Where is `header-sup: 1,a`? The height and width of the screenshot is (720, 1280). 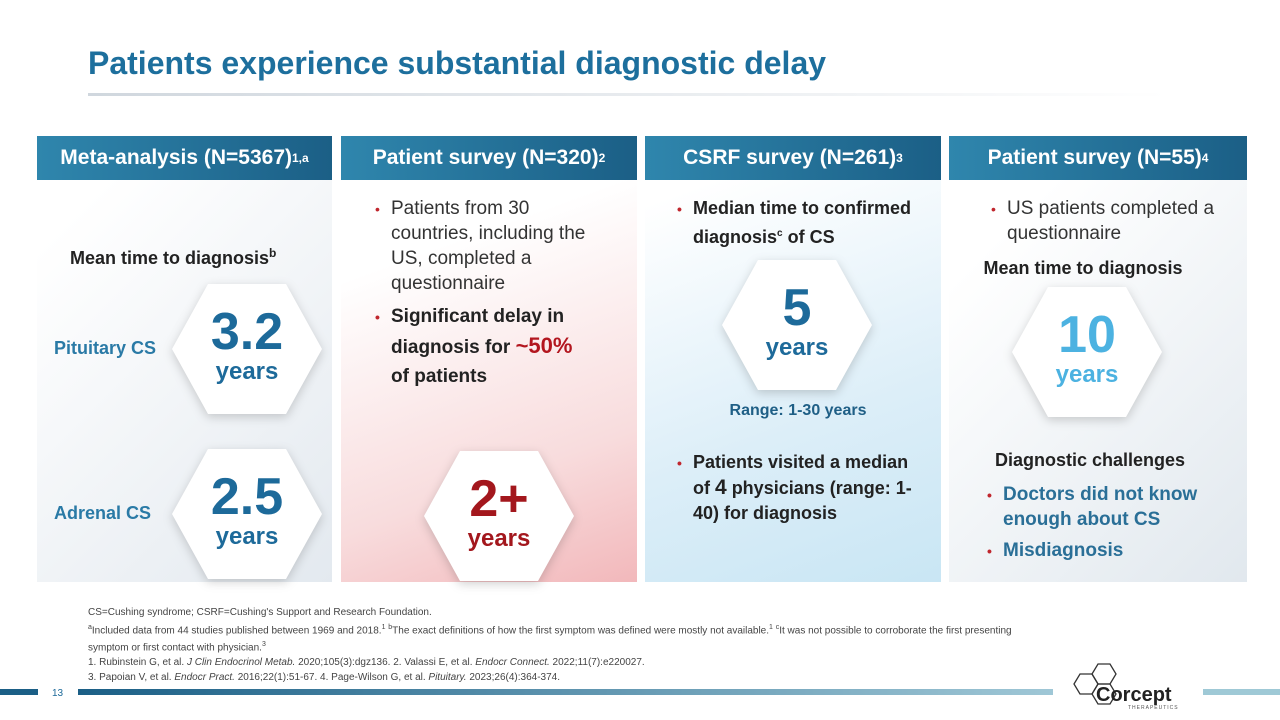 header-sup: 1,a is located at coordinates (300, 158).